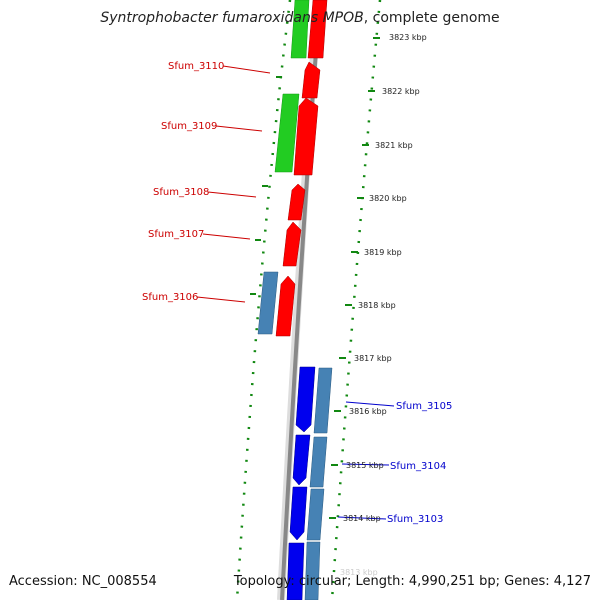 Image resolution: width=600 pixels, height=604 pixels. What do you see at coordinates (377, 305) in the screenshot?
I see `scale-label: 3818 kbp` at bounding box center [377, 305].